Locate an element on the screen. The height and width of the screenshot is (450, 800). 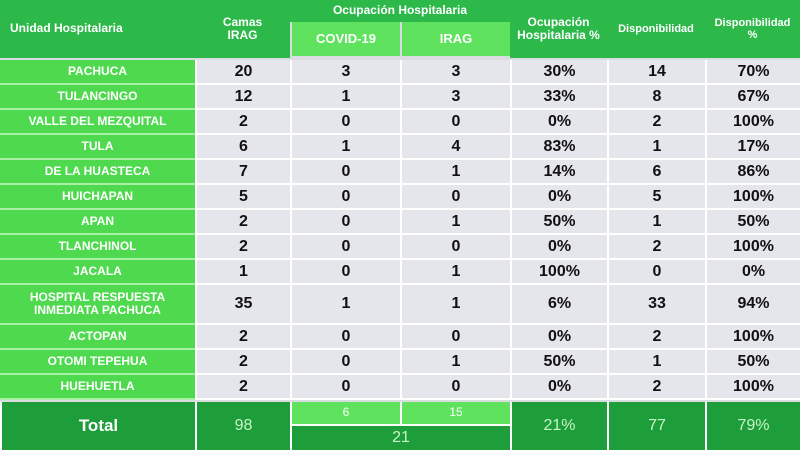
total-cell: 21% is located at coordinates (558, 426).